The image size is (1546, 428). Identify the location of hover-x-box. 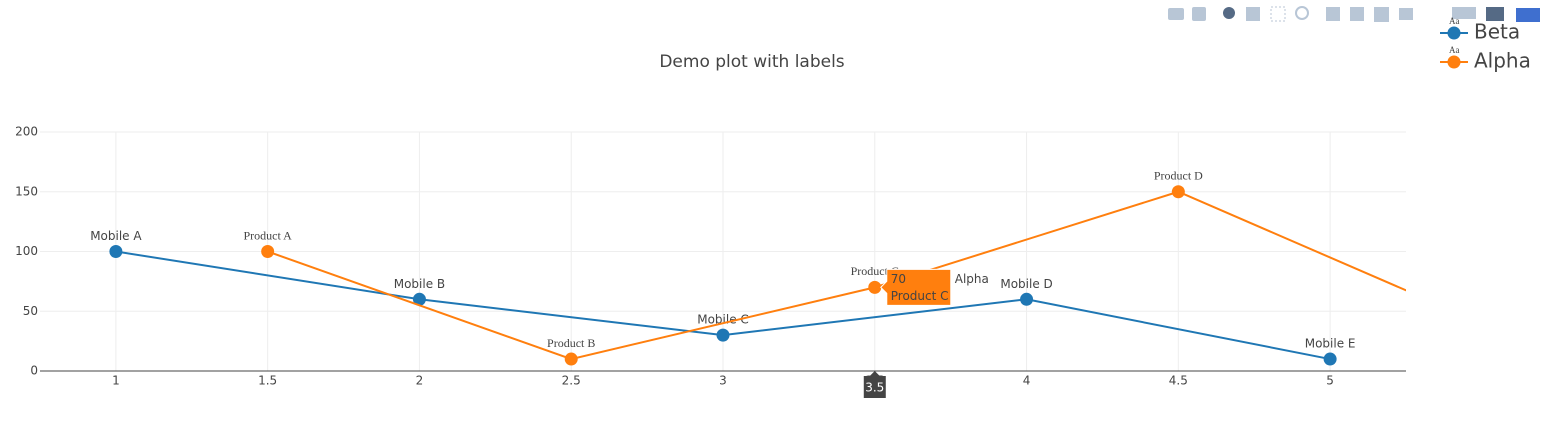
(874, 384).